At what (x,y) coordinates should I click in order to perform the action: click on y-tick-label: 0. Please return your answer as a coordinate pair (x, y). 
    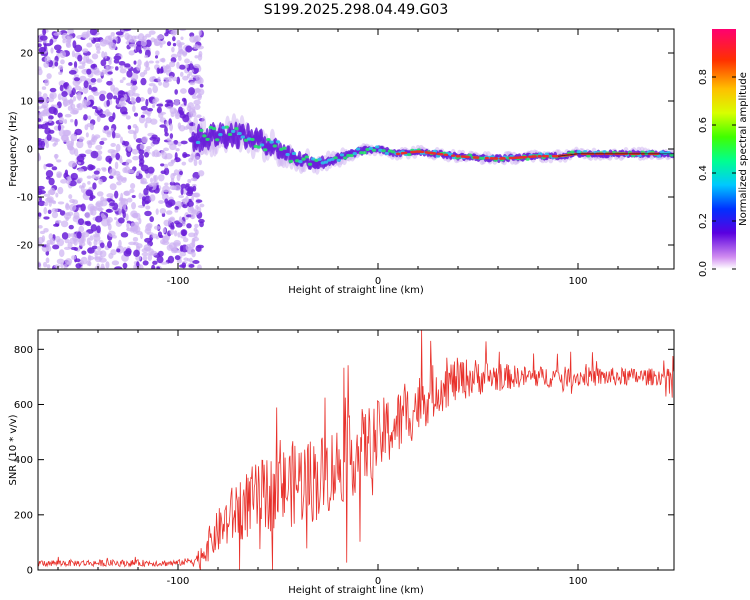
    Looking at the image, I should click on (30, 571).